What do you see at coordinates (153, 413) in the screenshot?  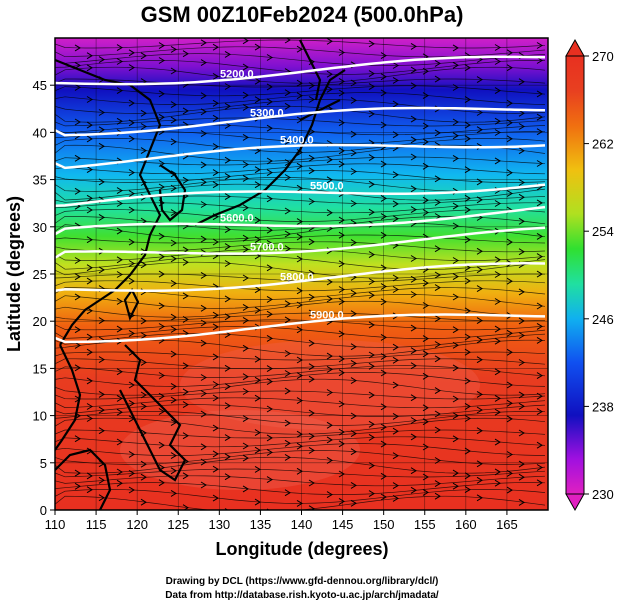 I see `coastline-philippines` at bounding box center [153, 413].